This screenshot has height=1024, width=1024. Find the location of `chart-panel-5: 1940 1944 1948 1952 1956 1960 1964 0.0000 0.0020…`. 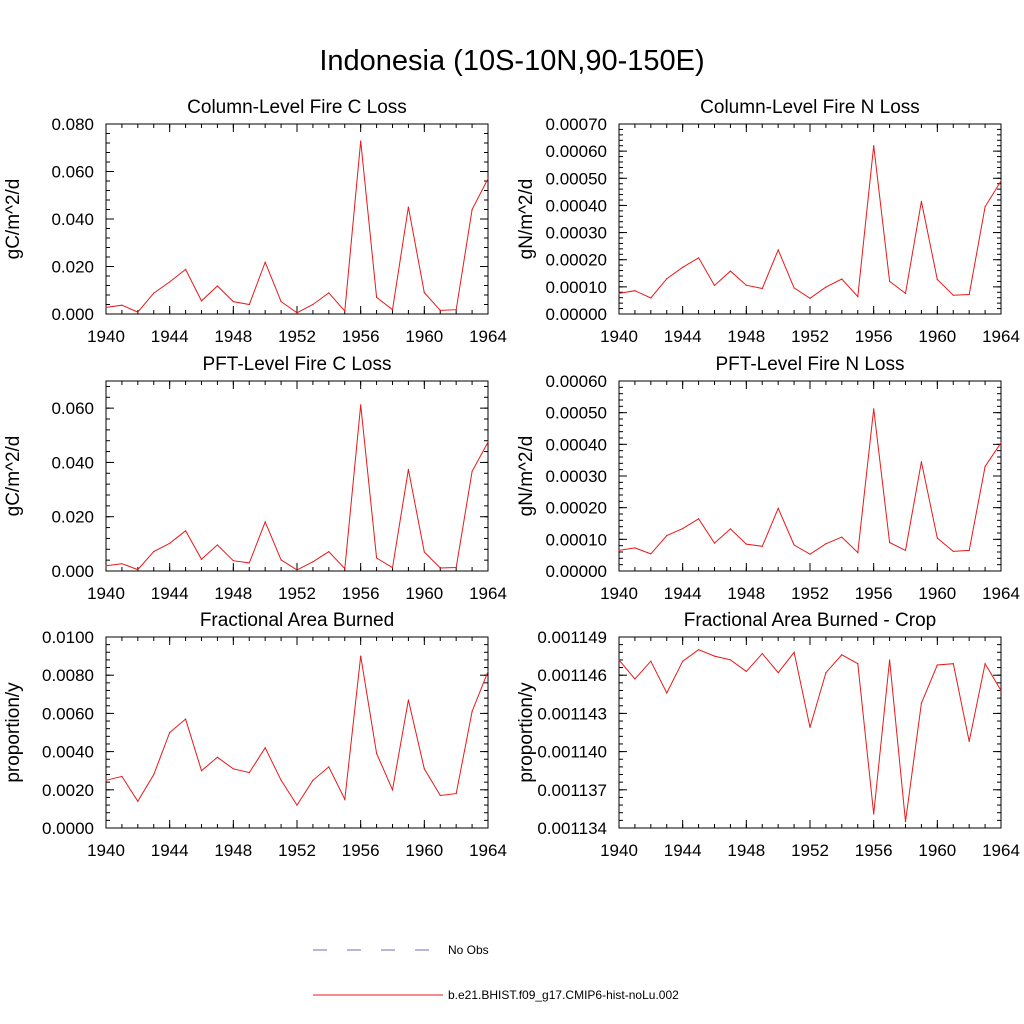

chart-panel-5: 1940 1944 1948 1952 1956 1960 1964 0.0000 0.0020… is located at coordinates (255, 735).